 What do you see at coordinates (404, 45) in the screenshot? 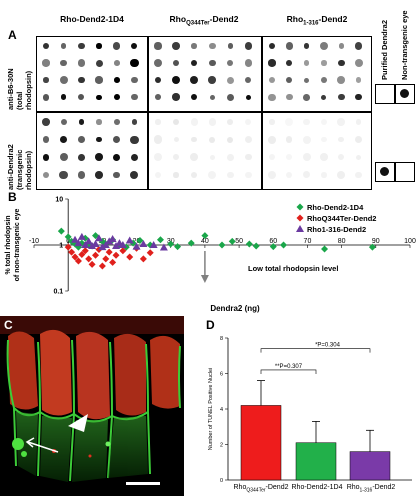
I see `side-label-text: Non-transgenic eye` at bounding box center [404, 45].